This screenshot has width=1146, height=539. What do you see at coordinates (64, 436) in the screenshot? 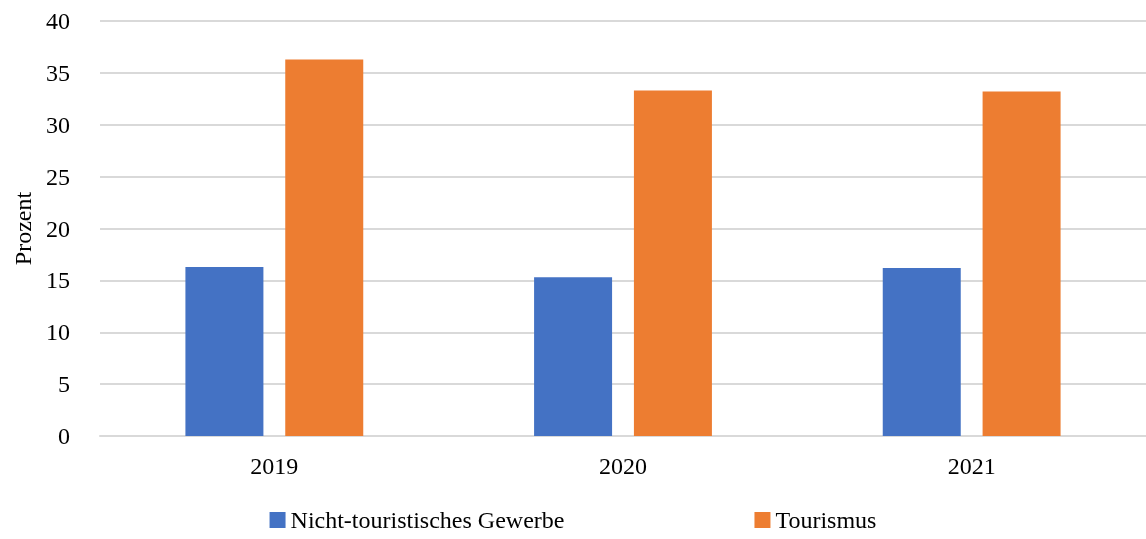
I see `y-tick-label: 0` at bounding box center [64, 436].